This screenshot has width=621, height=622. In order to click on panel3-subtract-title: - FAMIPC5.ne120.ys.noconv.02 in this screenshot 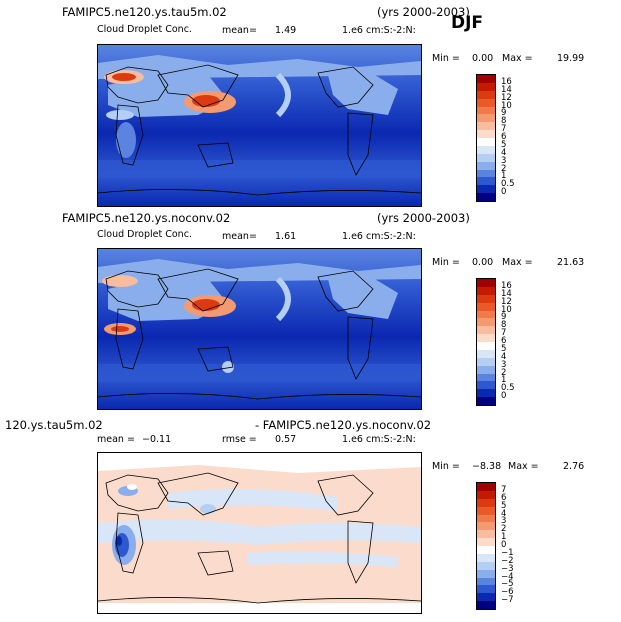, I will do `click(343, 425)`.